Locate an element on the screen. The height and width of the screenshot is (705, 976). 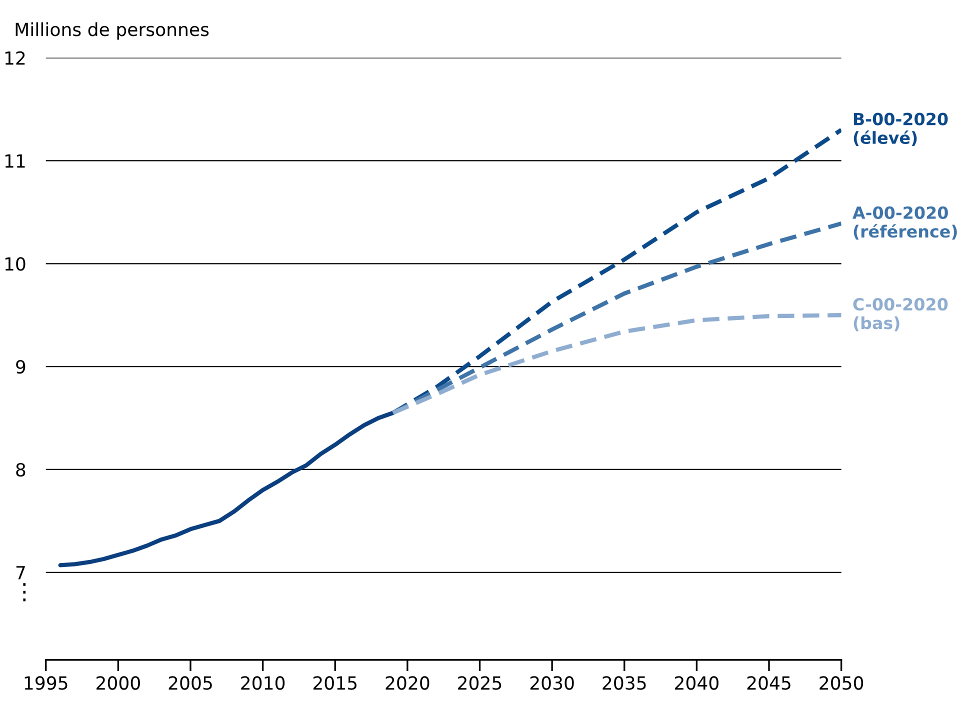
x-tick-label: 2035 is located at coordinates (624, 683).